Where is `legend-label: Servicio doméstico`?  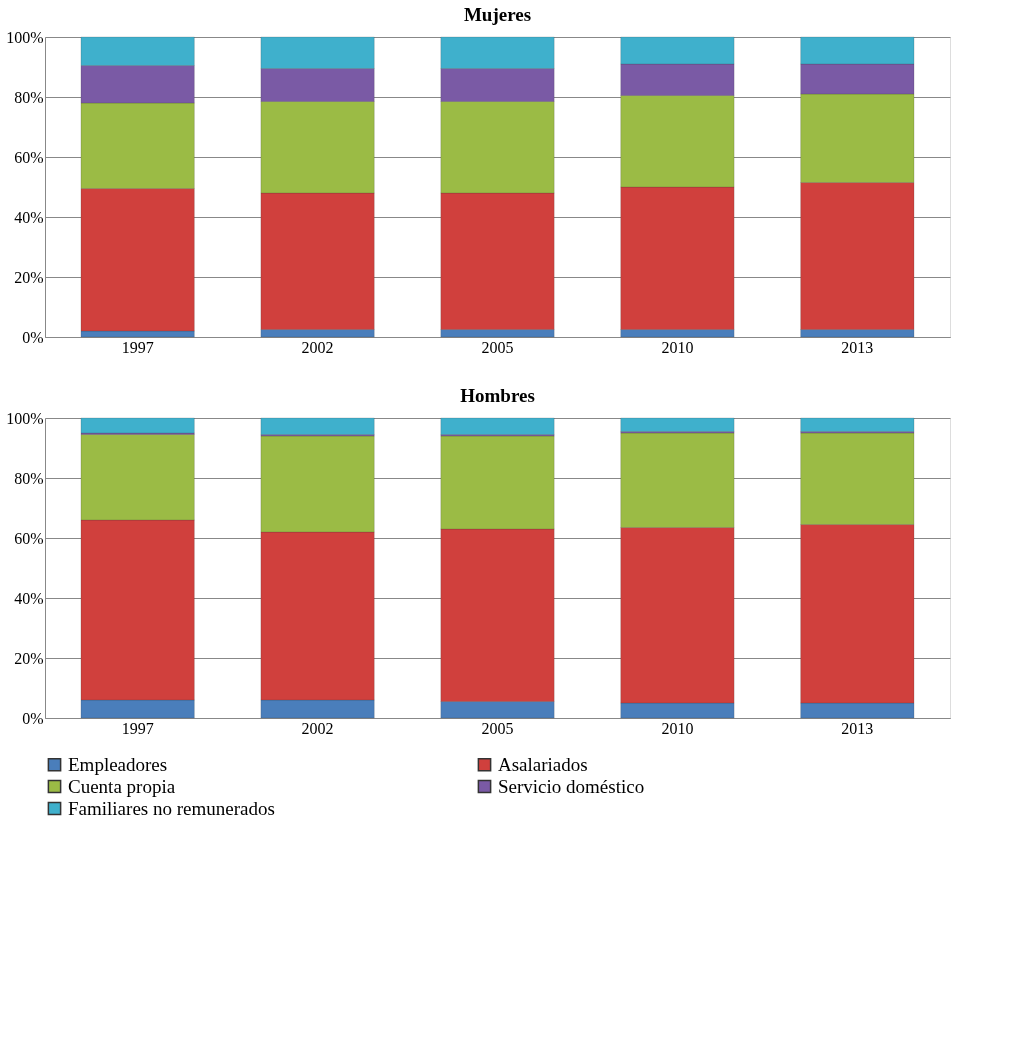
legend-label: Servicio doméstico is located at coordinates (571, 786).